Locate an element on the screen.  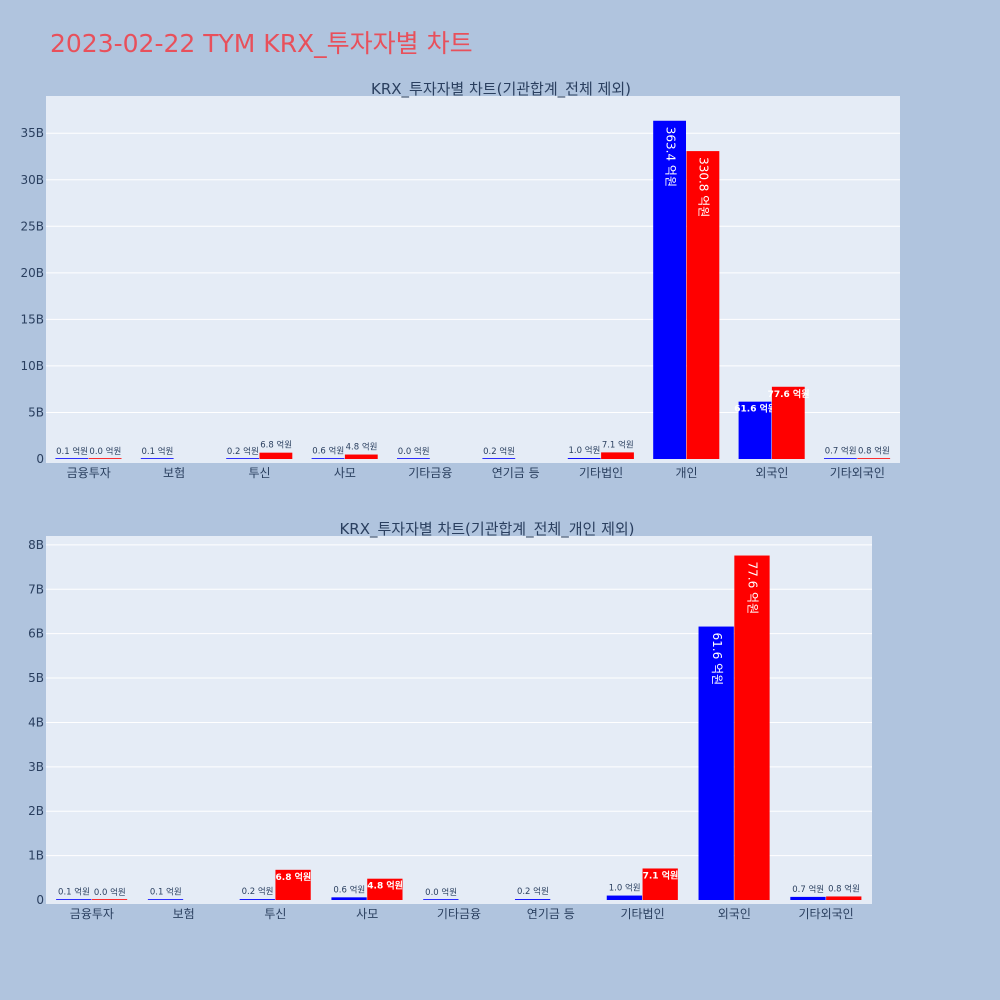
y-tick-label: 30B is located at coordinates (32, 180).